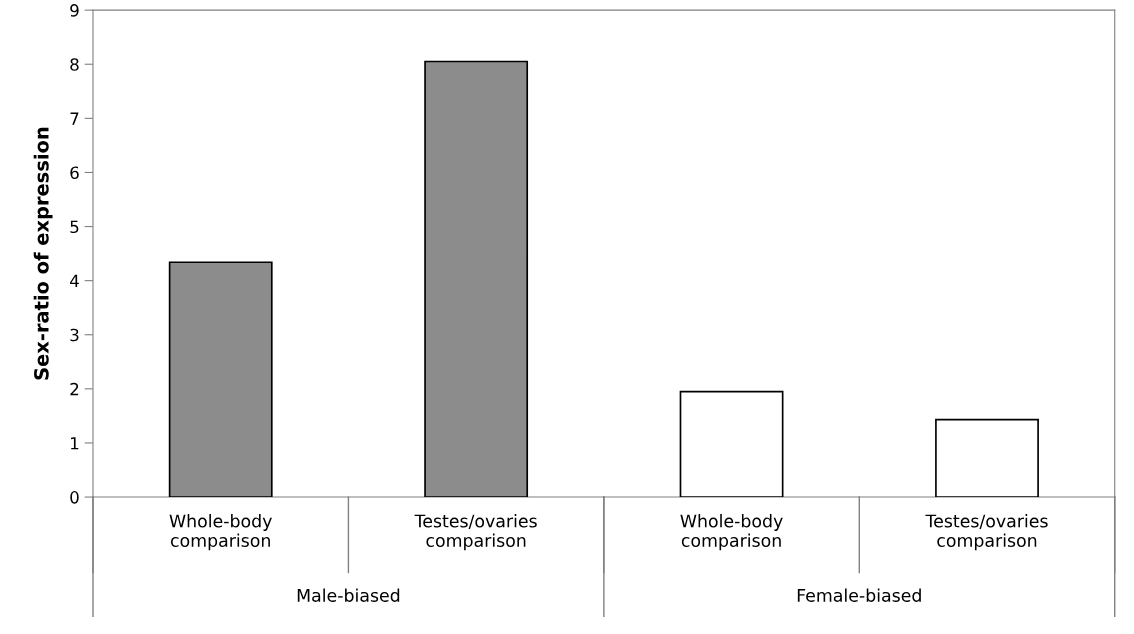 This screenshot has width=1134, height=634. What do you see at coordinates (74, 173) in the screenshot?
I see `y-tick-label: 6` at bounding box center [74, 173].